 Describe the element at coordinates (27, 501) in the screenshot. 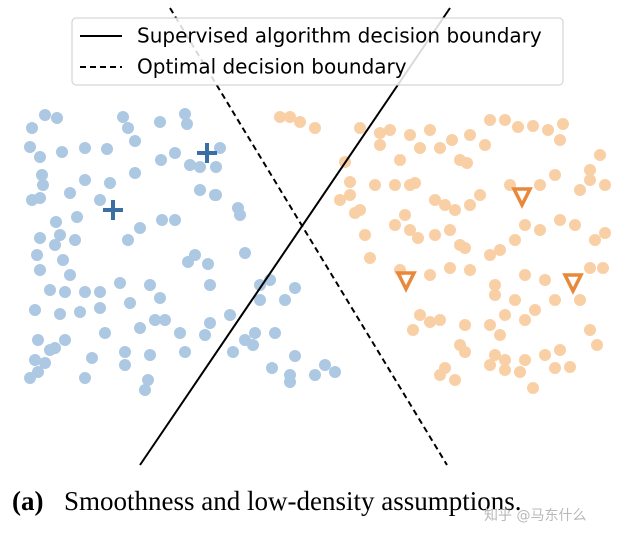

I see `caption-label: (a)` at that location.